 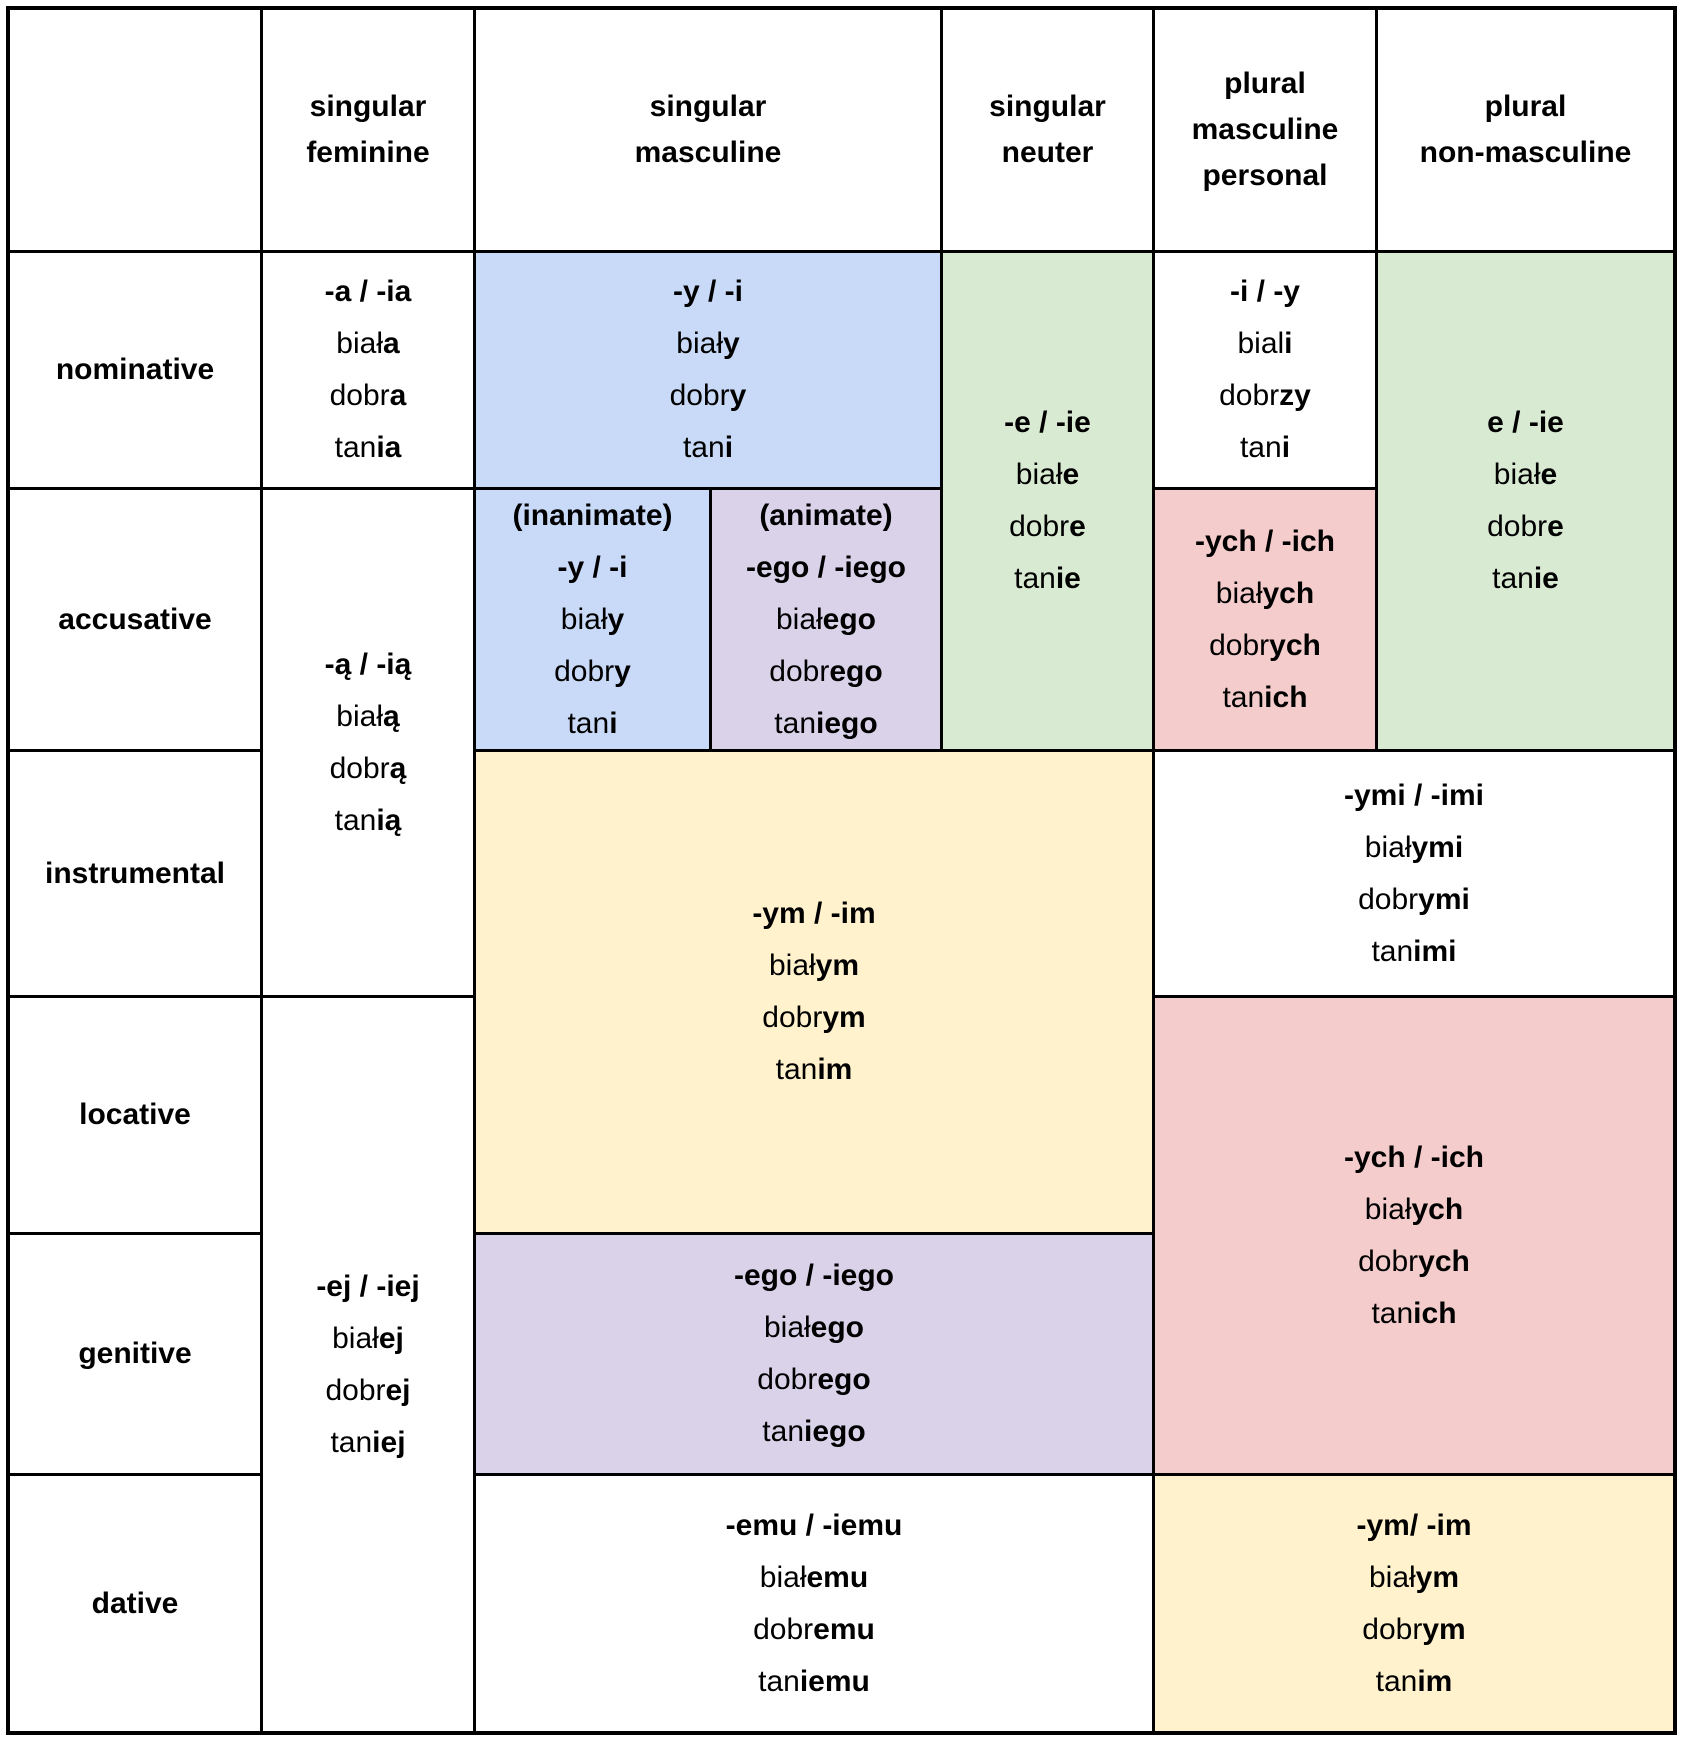 What do you see at coordinates (1265, 619) in the screenshot?
I see `cell-accusative-plural-masculine-personal: -ych / -ich białych dobrych tanich` at bounding box center [1265, 619].